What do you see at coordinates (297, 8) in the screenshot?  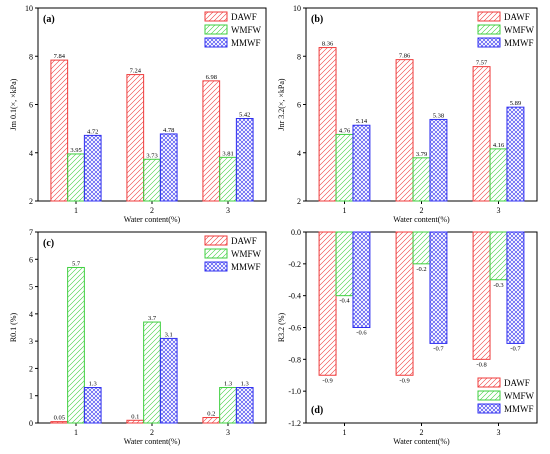 I see `panel-b-ytick-label: 10` at bounding box center [297, 8].